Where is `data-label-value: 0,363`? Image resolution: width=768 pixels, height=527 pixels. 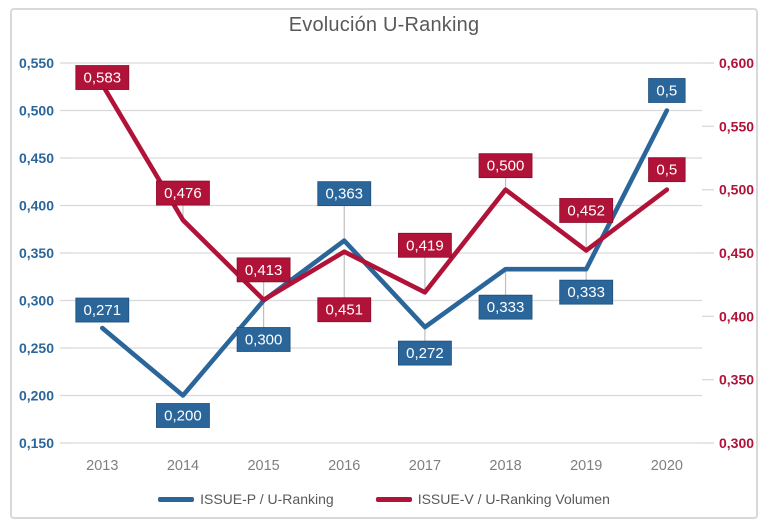 data-label-value: 0,363 is located at coordinates (344, 194).